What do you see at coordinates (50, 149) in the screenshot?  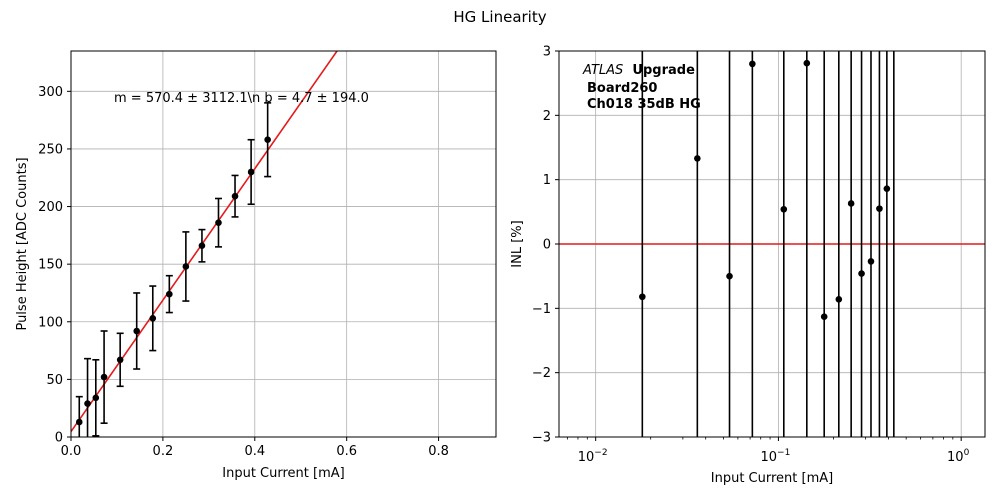 I see `left-y-tick-label: 250` at bounding box center [50, 149].